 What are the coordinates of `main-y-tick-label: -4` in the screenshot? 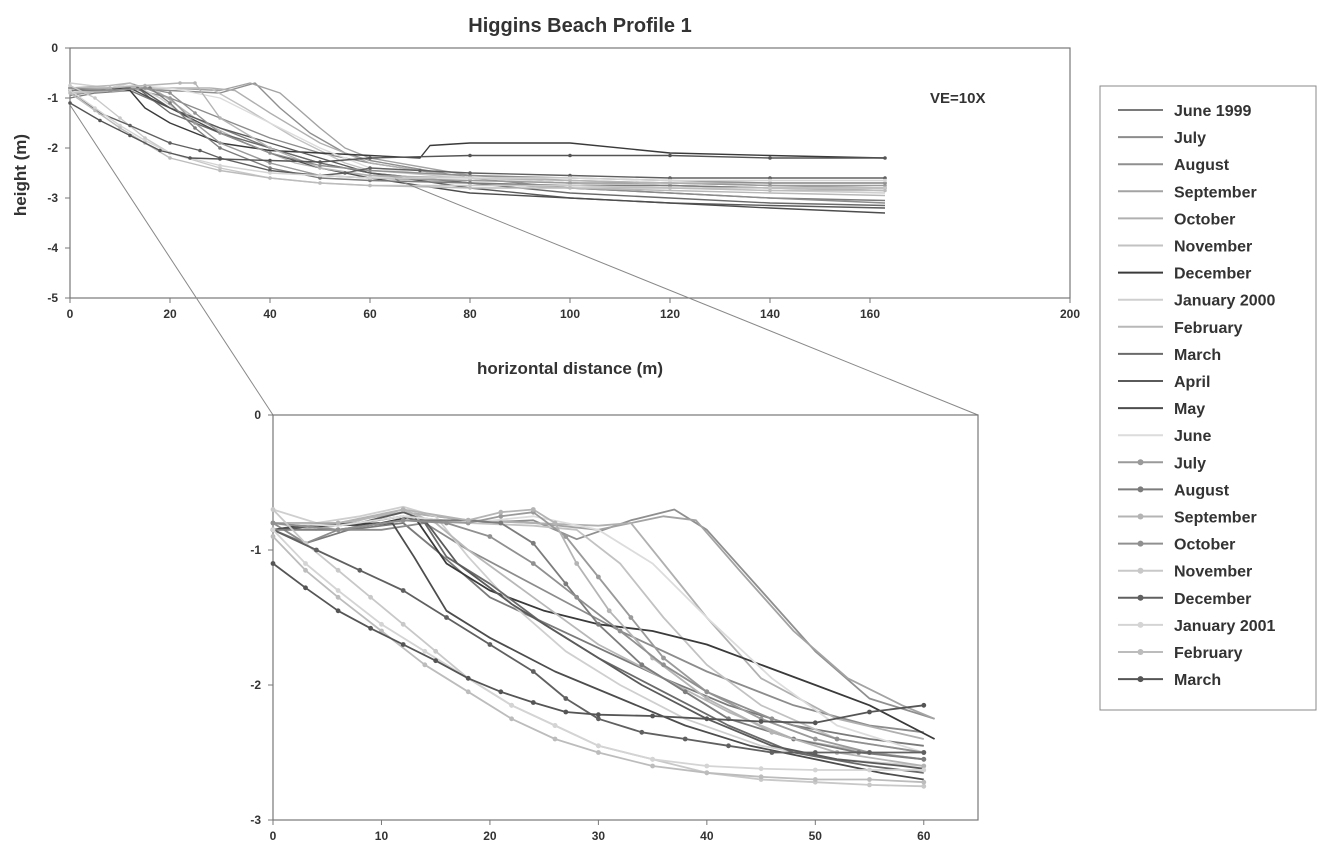 It's located at (52, 248).